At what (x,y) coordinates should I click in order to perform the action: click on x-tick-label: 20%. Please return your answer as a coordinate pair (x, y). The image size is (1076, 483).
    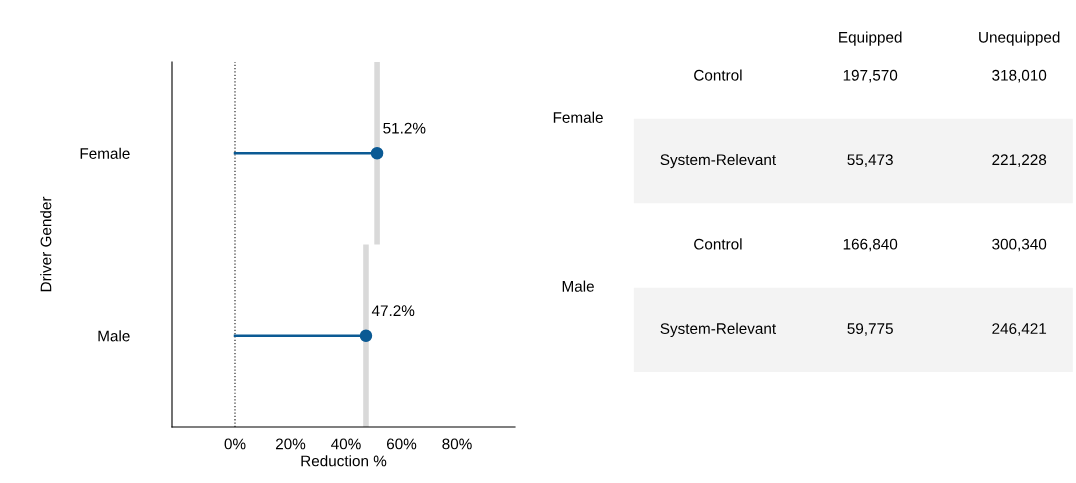
    Looking at the image, I should click on (290, 444).